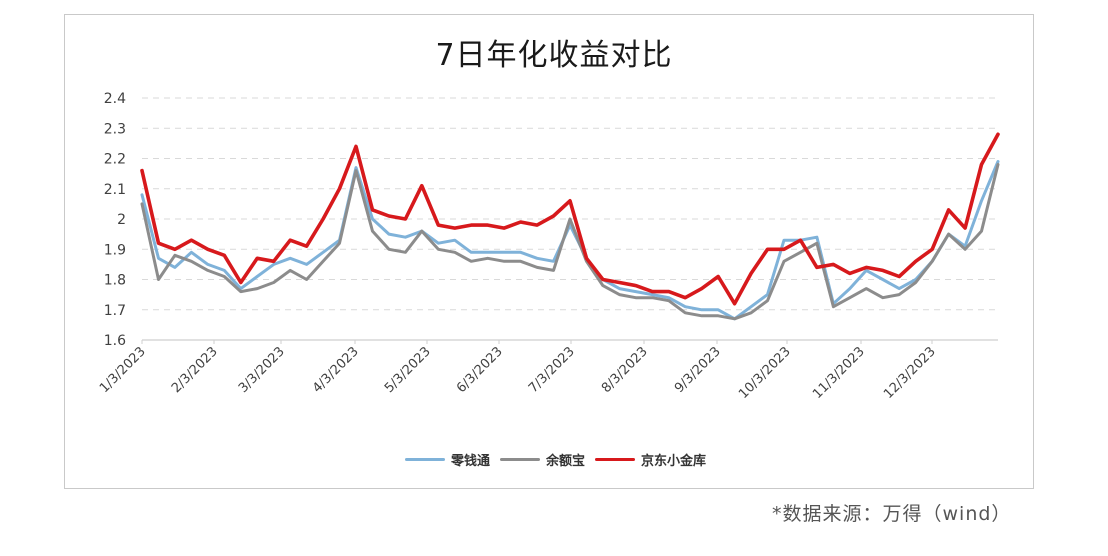  What do you see at coordinates (115, 311) in the screenshot?
I see `y-tick-label: 1.7` at bounding box center [115, 311].